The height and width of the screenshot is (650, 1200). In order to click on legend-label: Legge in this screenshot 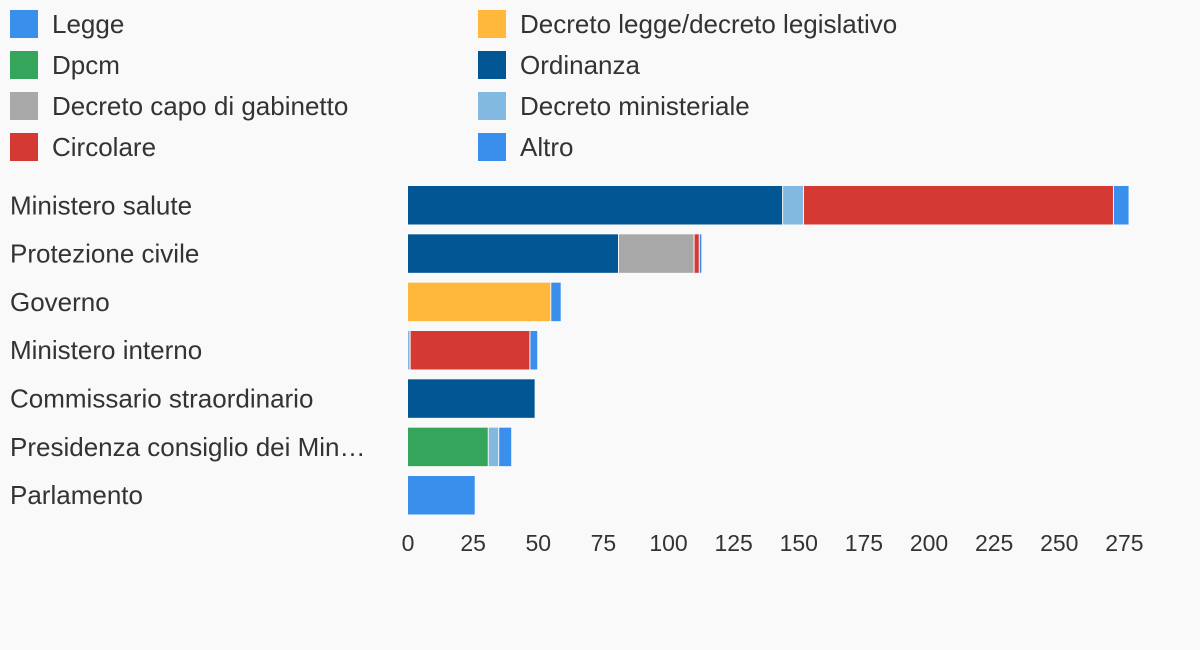, I will do `click(88, 24)`.